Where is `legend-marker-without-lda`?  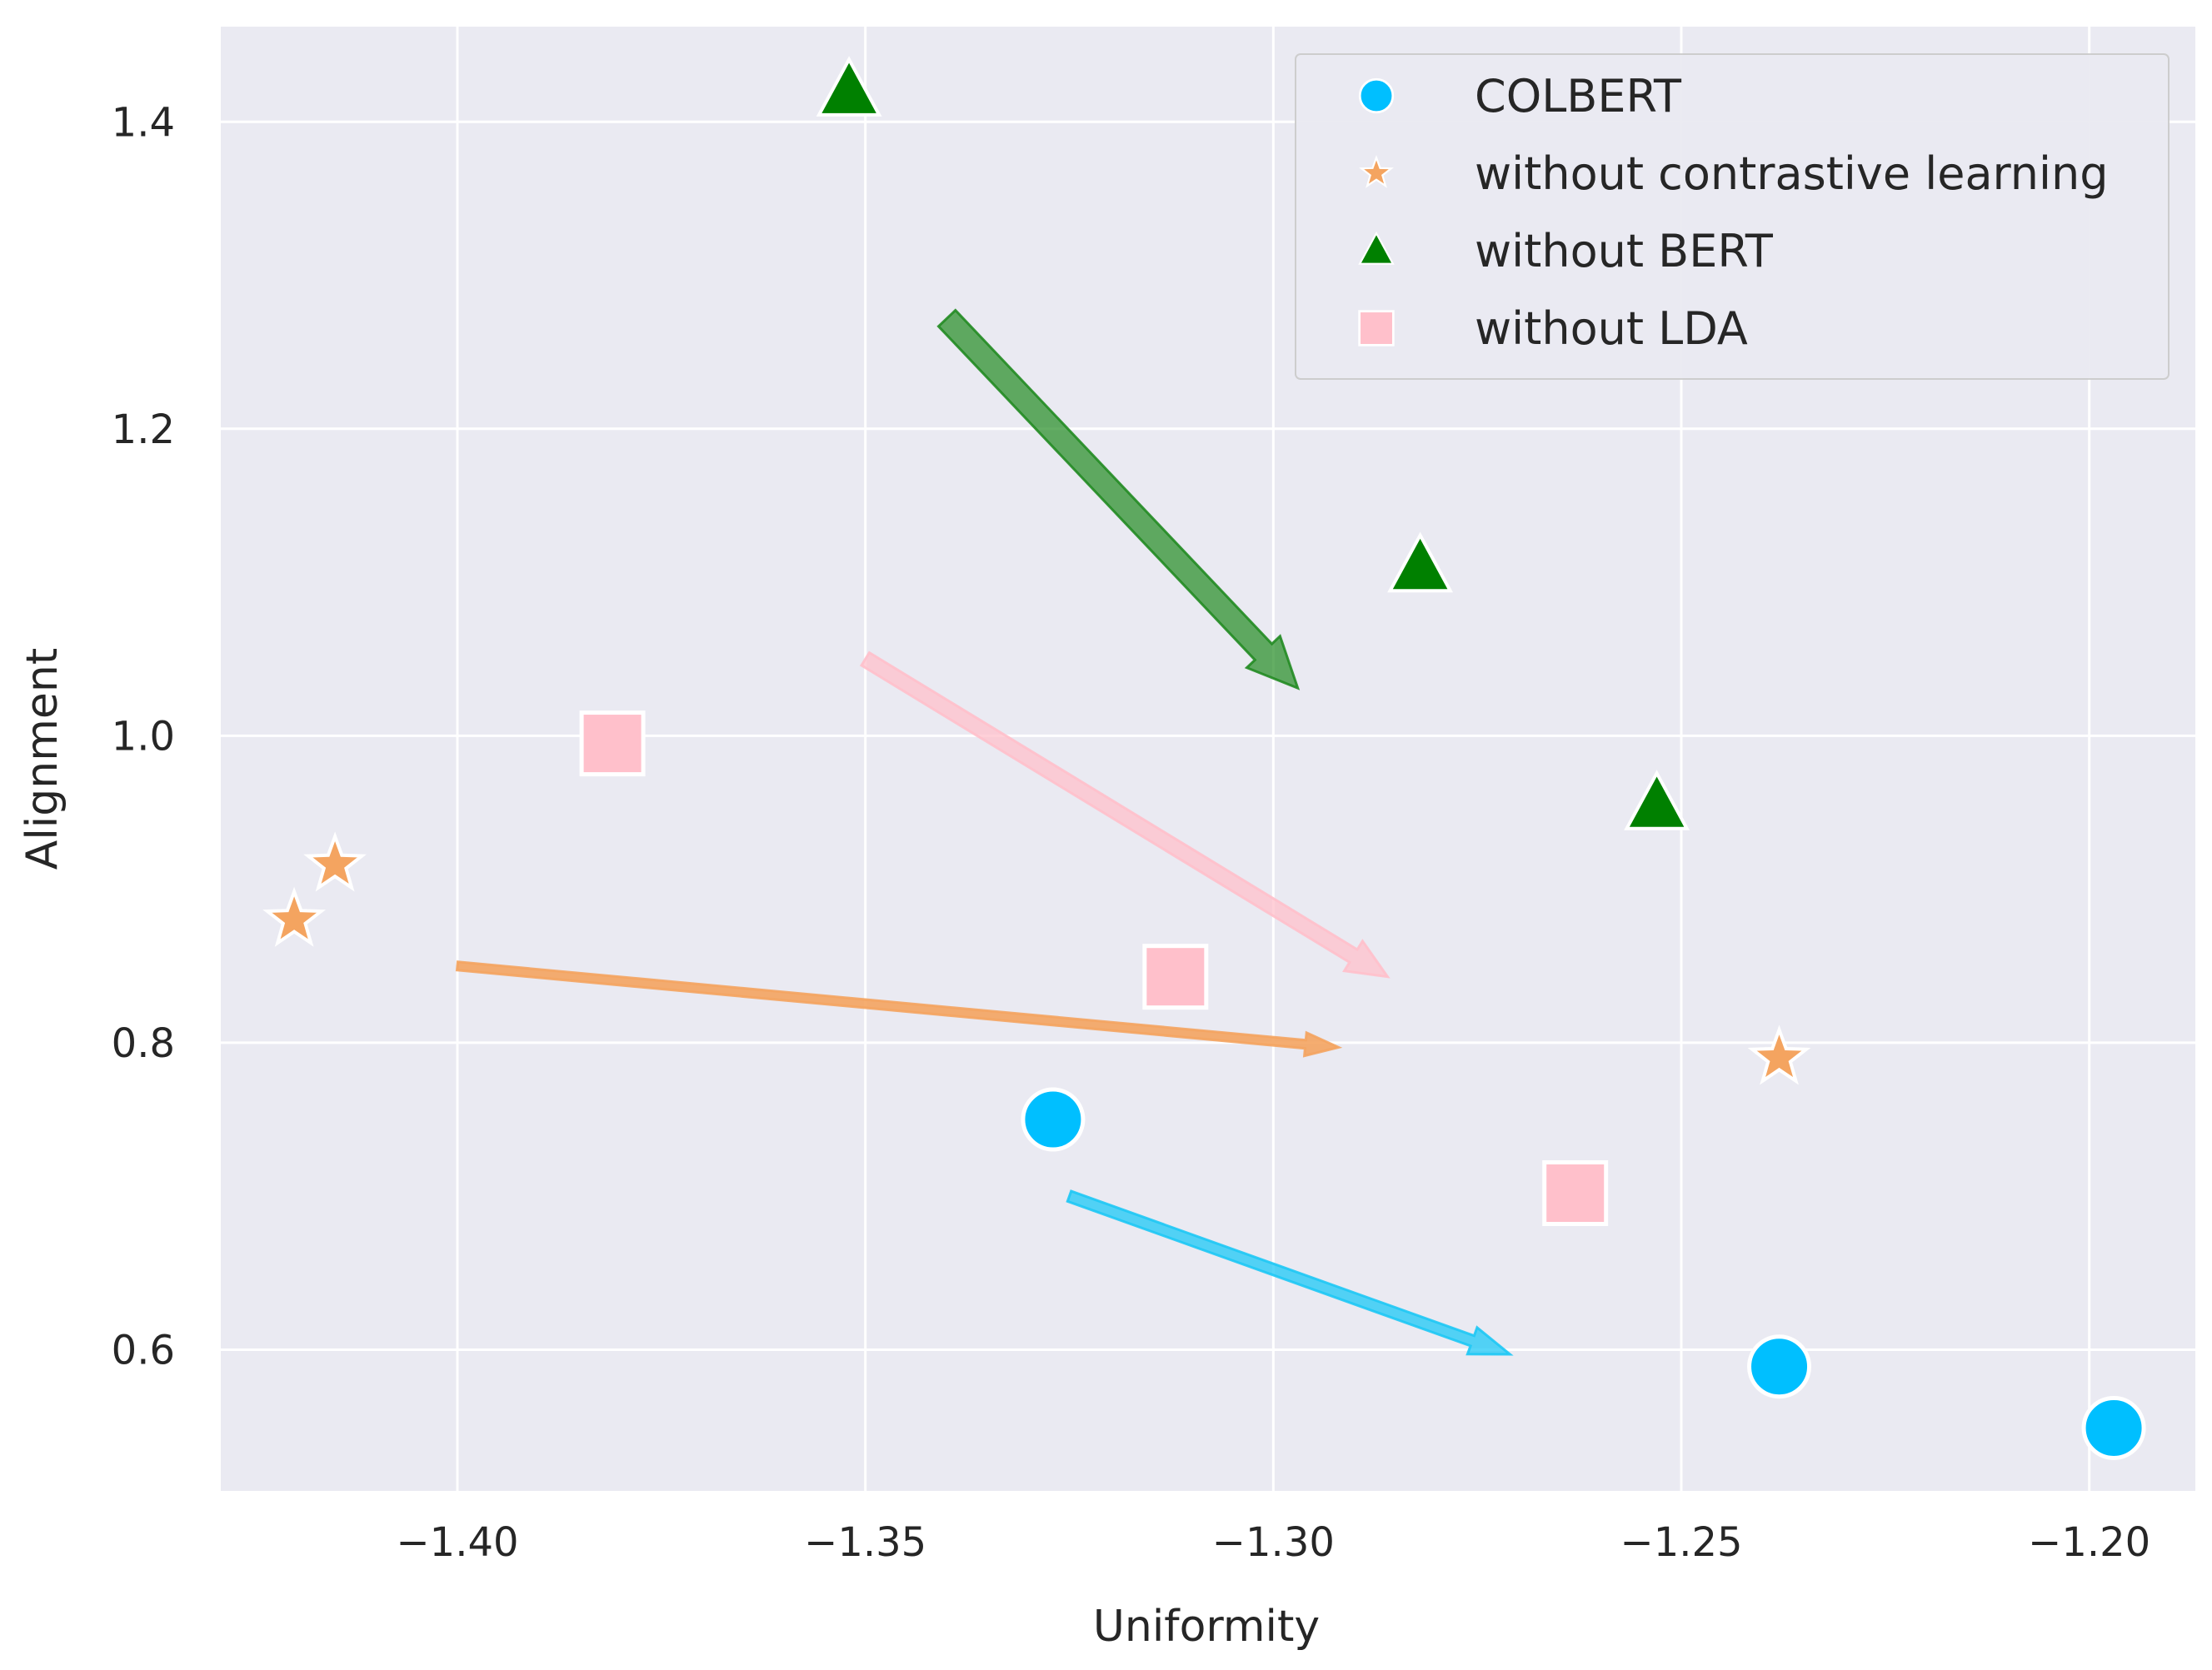
legend-marker-without-lda is located at coordinates (1376, 328).